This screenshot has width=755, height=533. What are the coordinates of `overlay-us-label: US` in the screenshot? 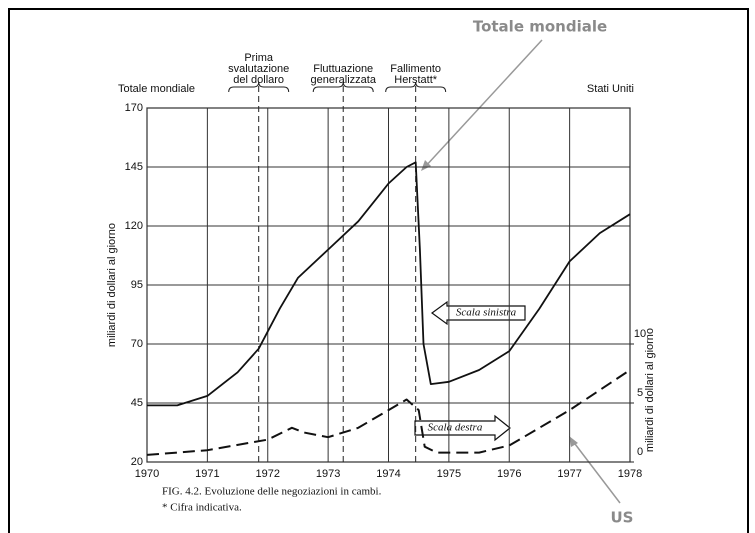 It's located at (622, 518).